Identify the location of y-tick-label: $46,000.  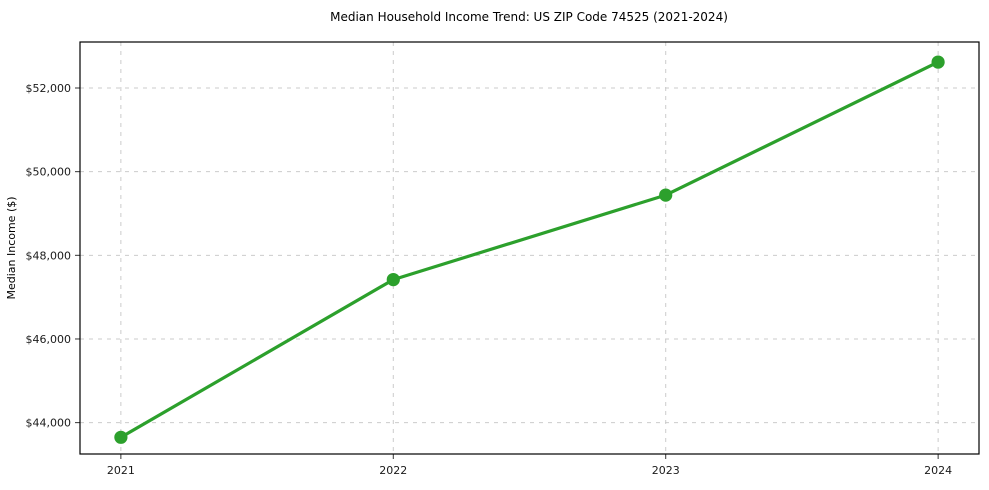
(49, 339).